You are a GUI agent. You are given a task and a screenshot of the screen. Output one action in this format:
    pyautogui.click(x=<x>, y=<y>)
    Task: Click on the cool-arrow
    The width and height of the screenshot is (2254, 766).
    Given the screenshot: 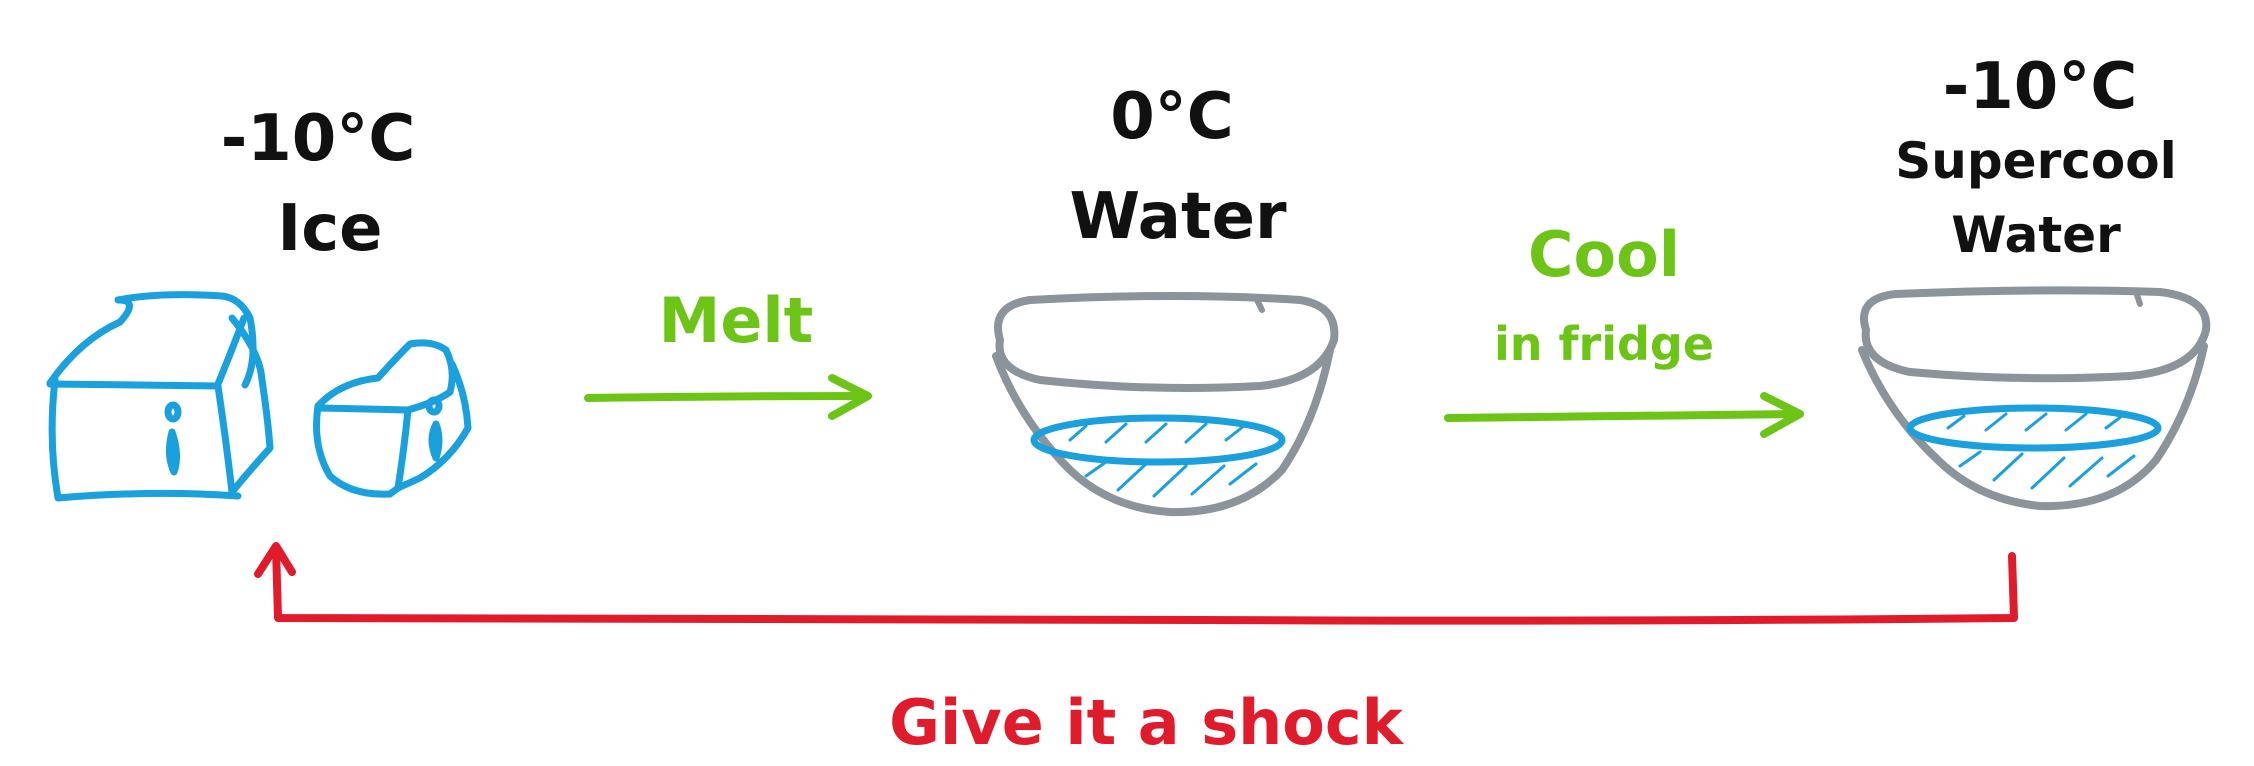 What is the action you would take?
    pyautogui.click(x=1624, y=415)
    